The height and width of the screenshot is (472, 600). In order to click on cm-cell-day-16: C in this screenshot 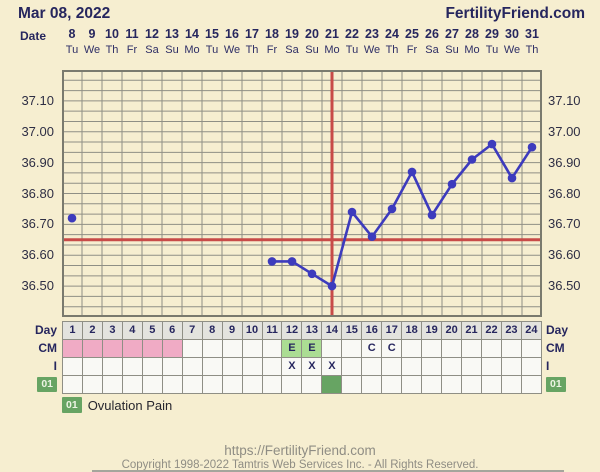, I will do `click(372, 348)`.